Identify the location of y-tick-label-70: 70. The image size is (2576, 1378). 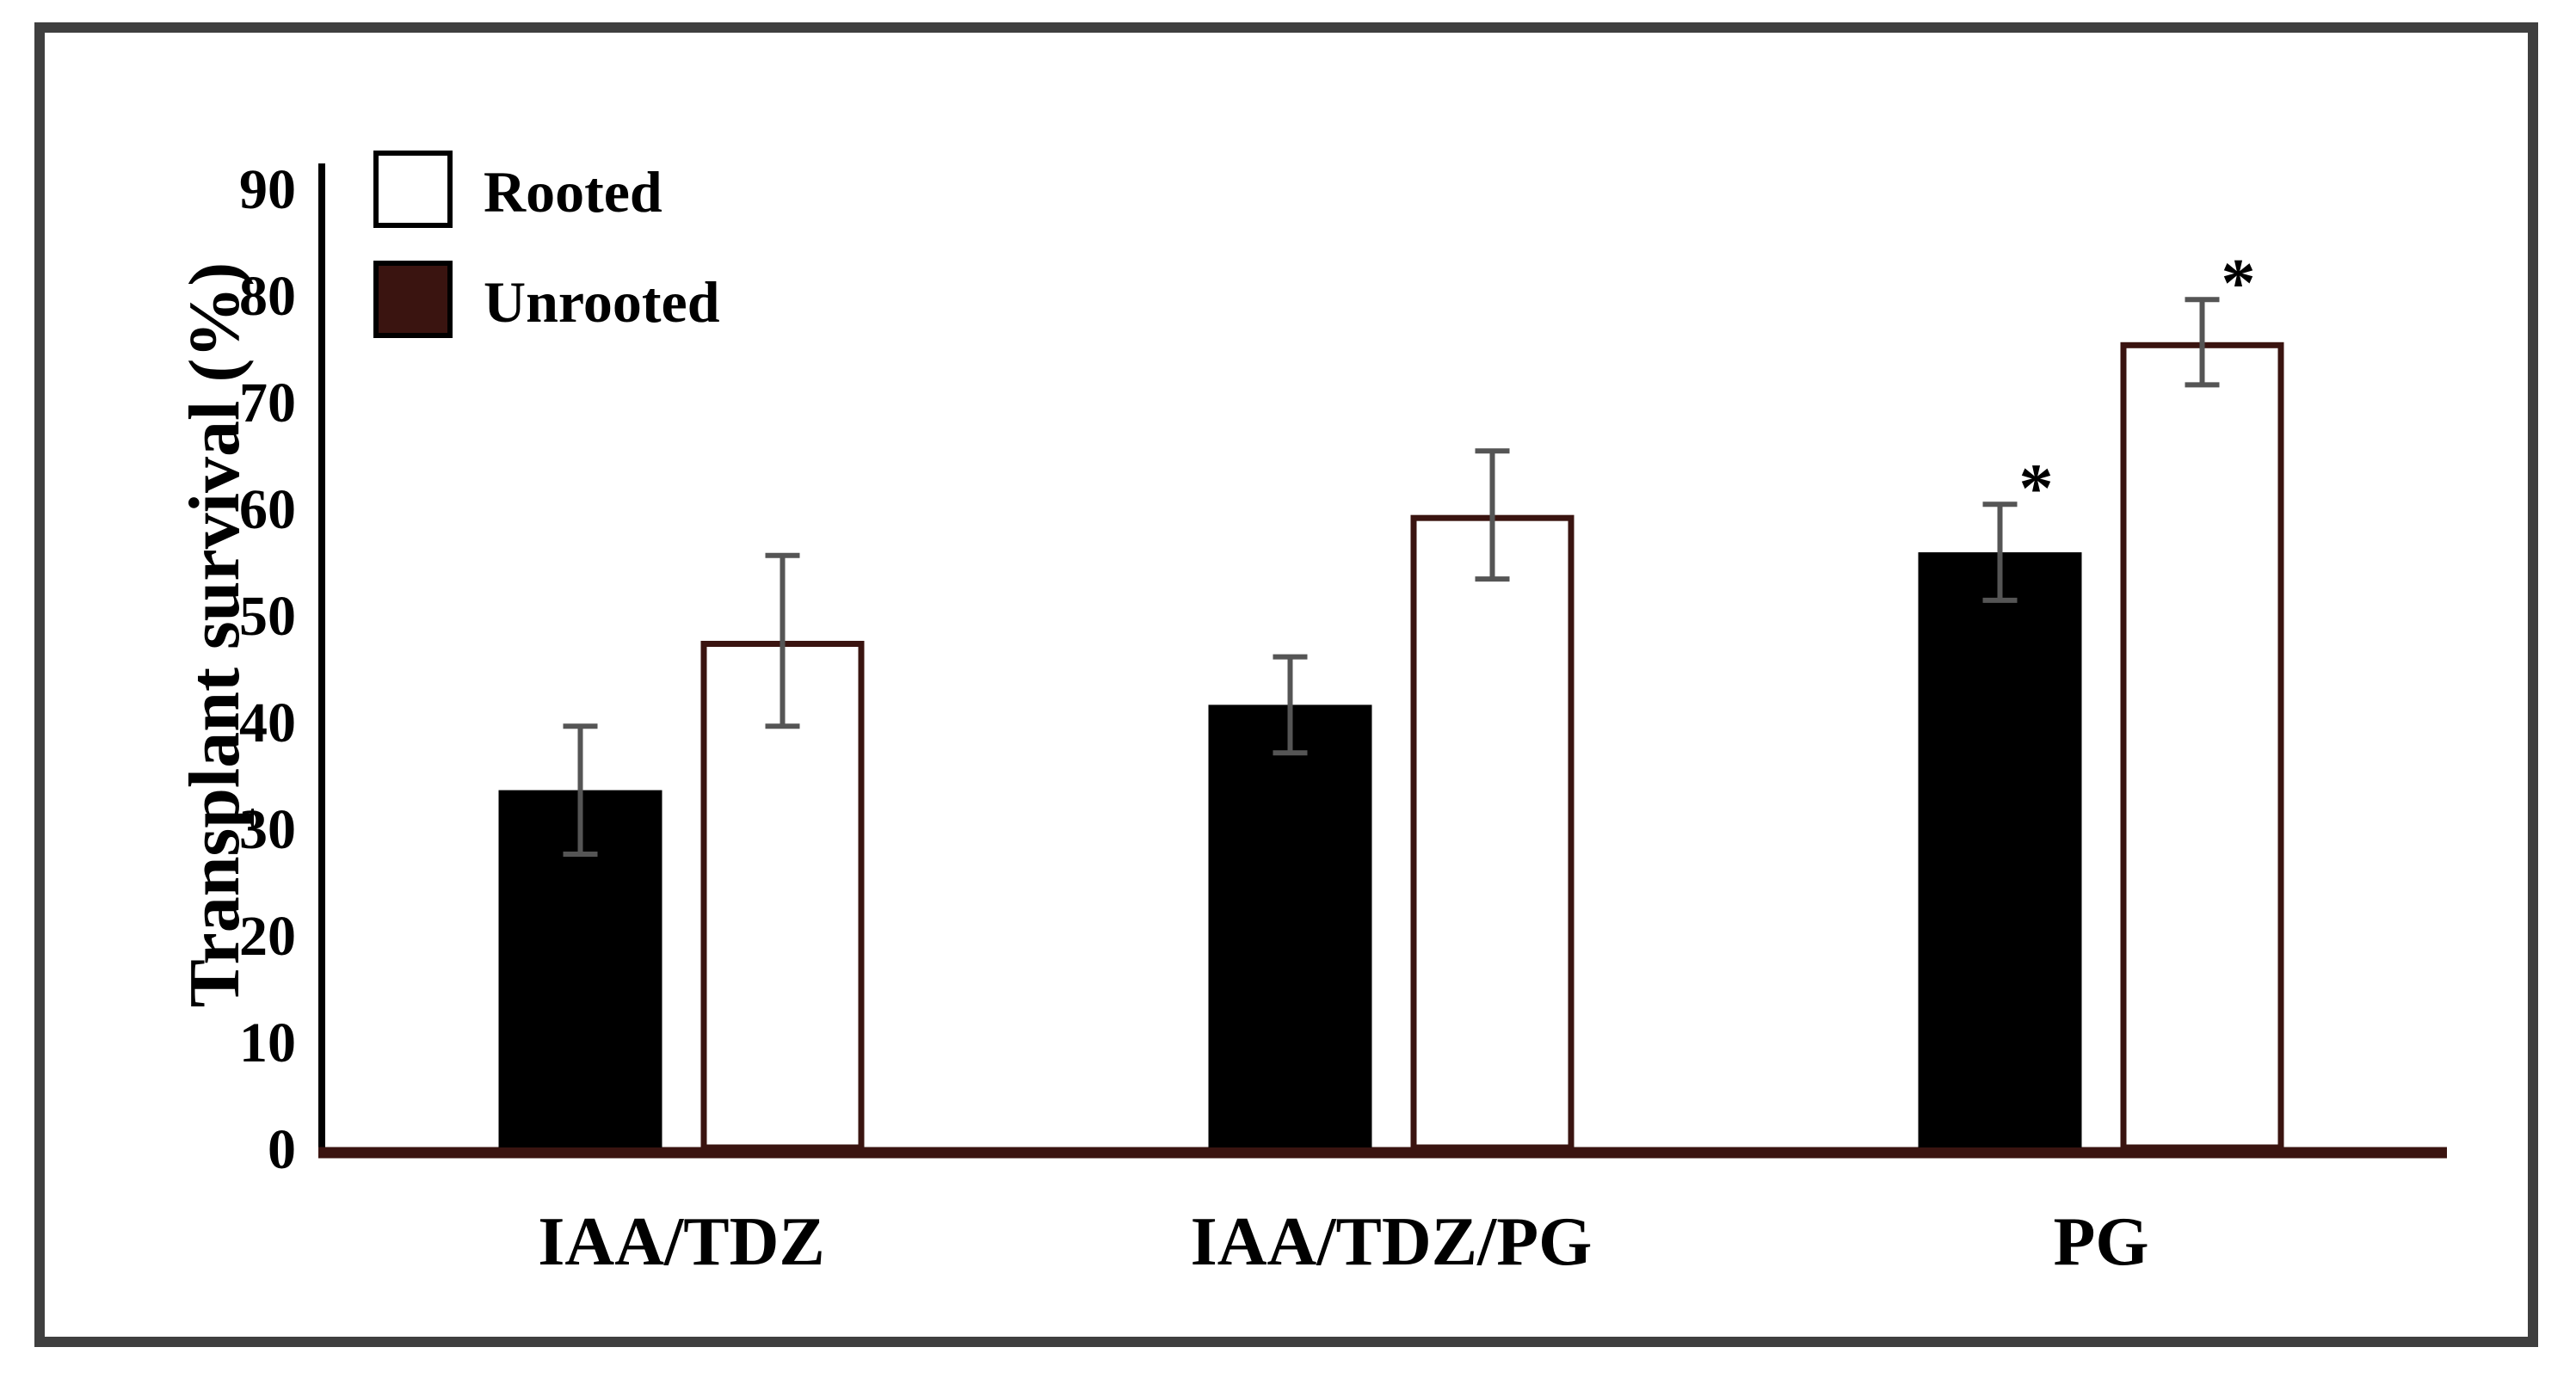
(268, 403).